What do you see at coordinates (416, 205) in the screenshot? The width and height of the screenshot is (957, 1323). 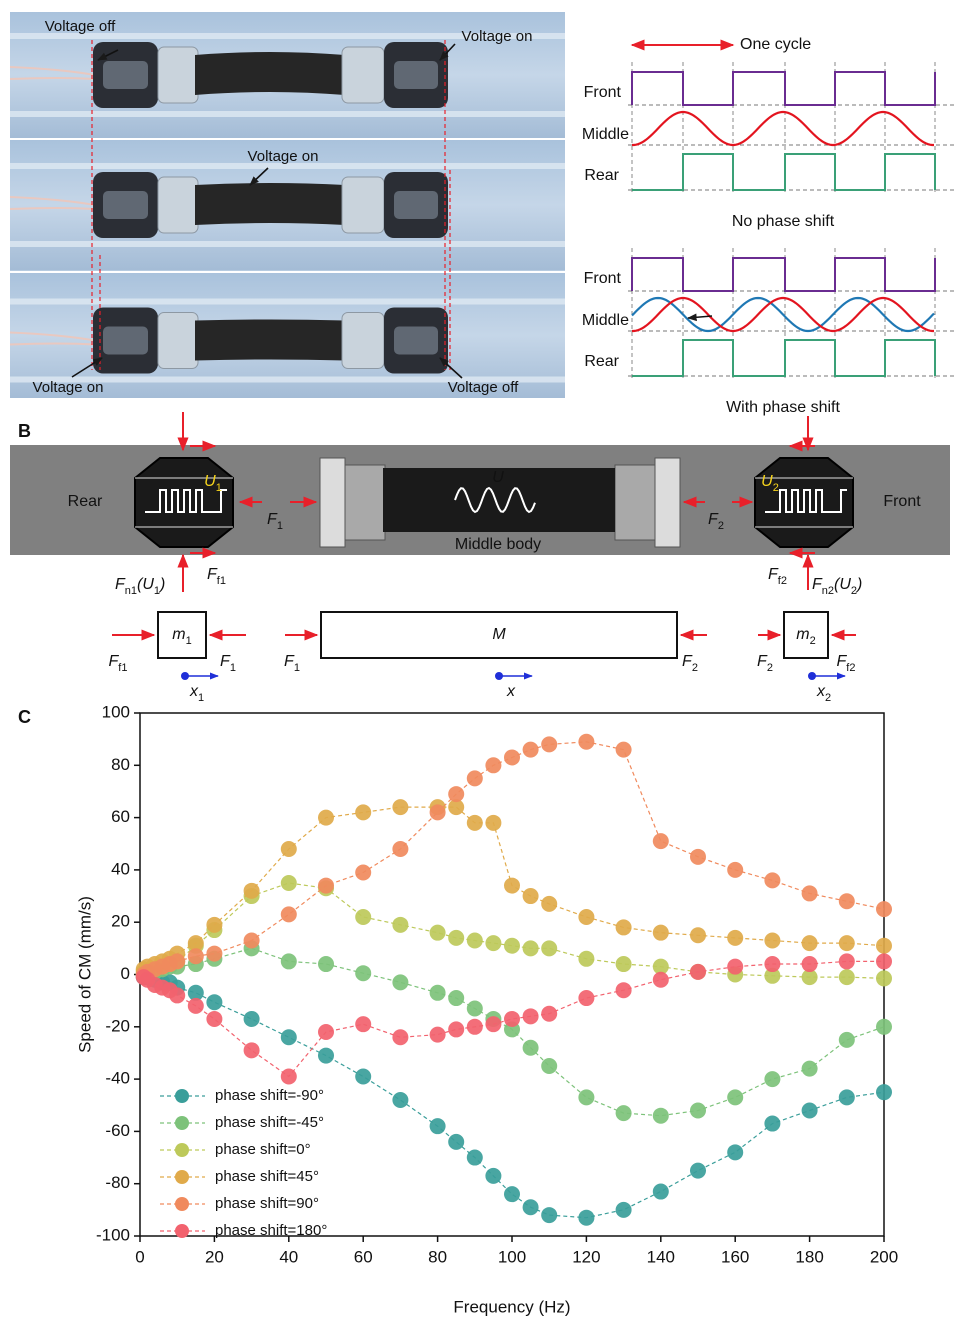 I see `front-cup-window` at bounding box center [416, 205].